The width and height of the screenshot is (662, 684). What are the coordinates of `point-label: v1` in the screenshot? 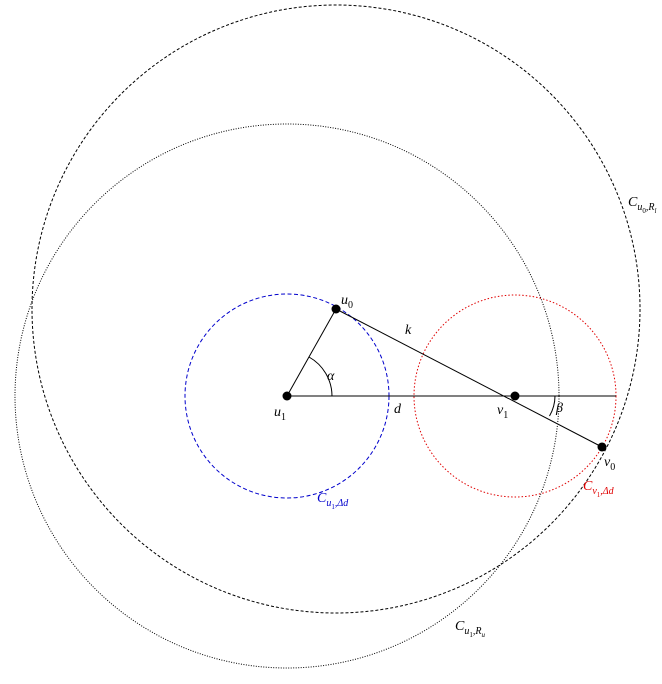 It's located at (502, 412).